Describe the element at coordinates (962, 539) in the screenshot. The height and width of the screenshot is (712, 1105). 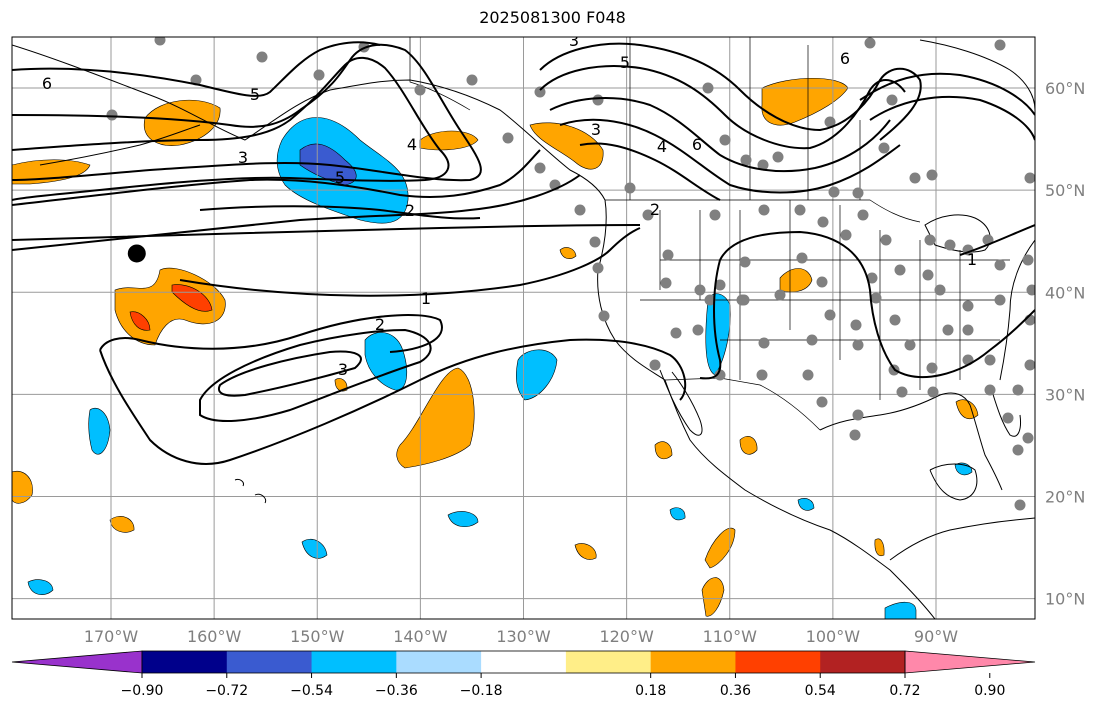
I see `central-america` at that location.